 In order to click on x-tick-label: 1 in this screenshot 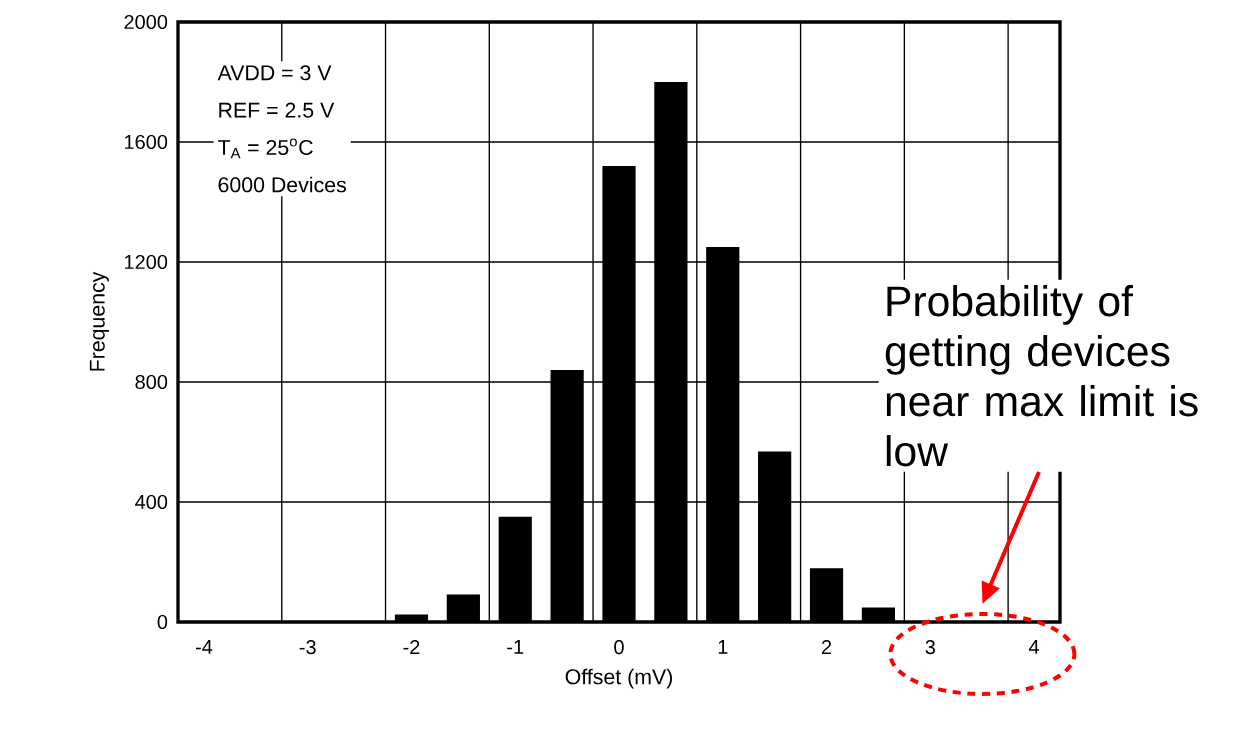, I will do `click(723, 647)`.